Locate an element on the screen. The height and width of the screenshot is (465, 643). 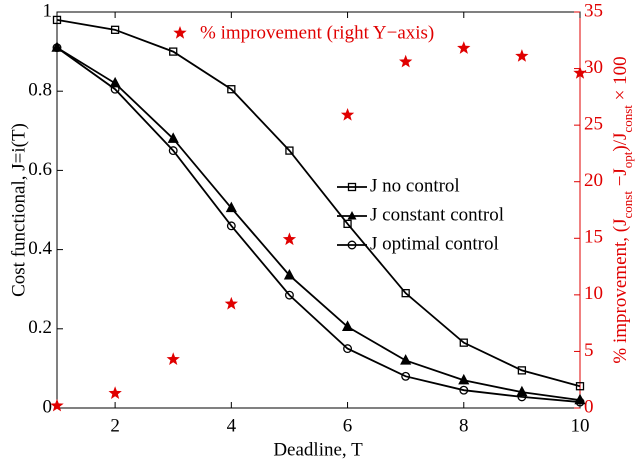
legend-label: % improvement (right Y−axis) is located at coordinates (317, 32).